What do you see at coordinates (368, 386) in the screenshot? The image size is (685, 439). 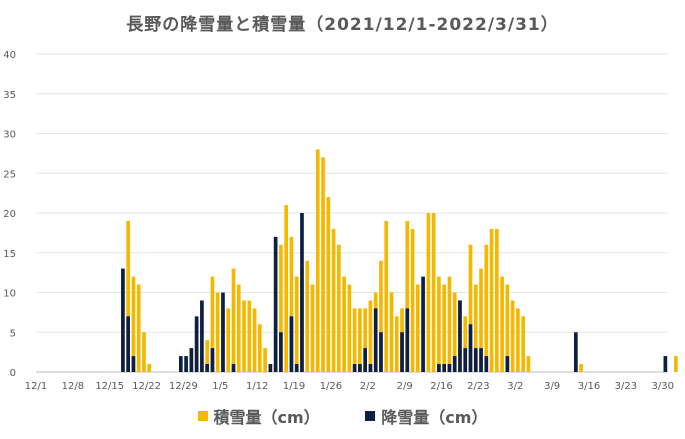 I see `x-tick-label: 2/2` at bounding box center [368, 386].